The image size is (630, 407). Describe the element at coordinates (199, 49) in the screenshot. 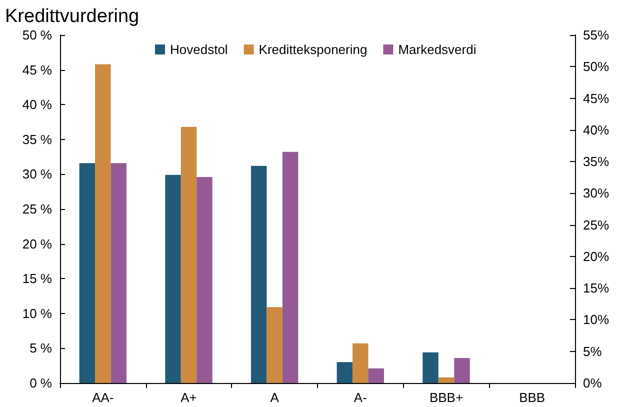

I see `legend-label: Hovedstol` at that location.